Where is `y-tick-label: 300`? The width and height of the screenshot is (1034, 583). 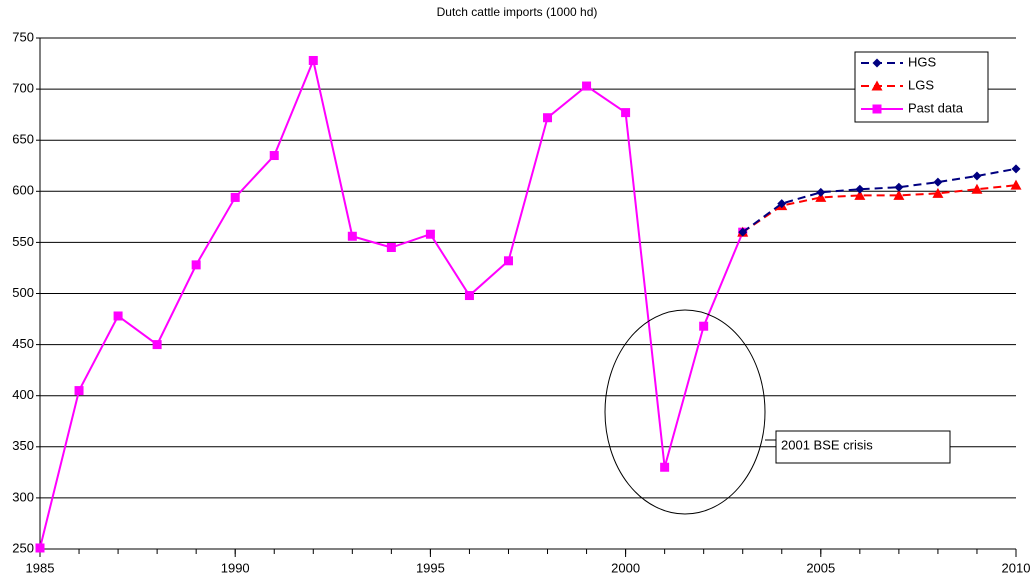 y-tick-label: 300 is located at coordinates (23, 496).